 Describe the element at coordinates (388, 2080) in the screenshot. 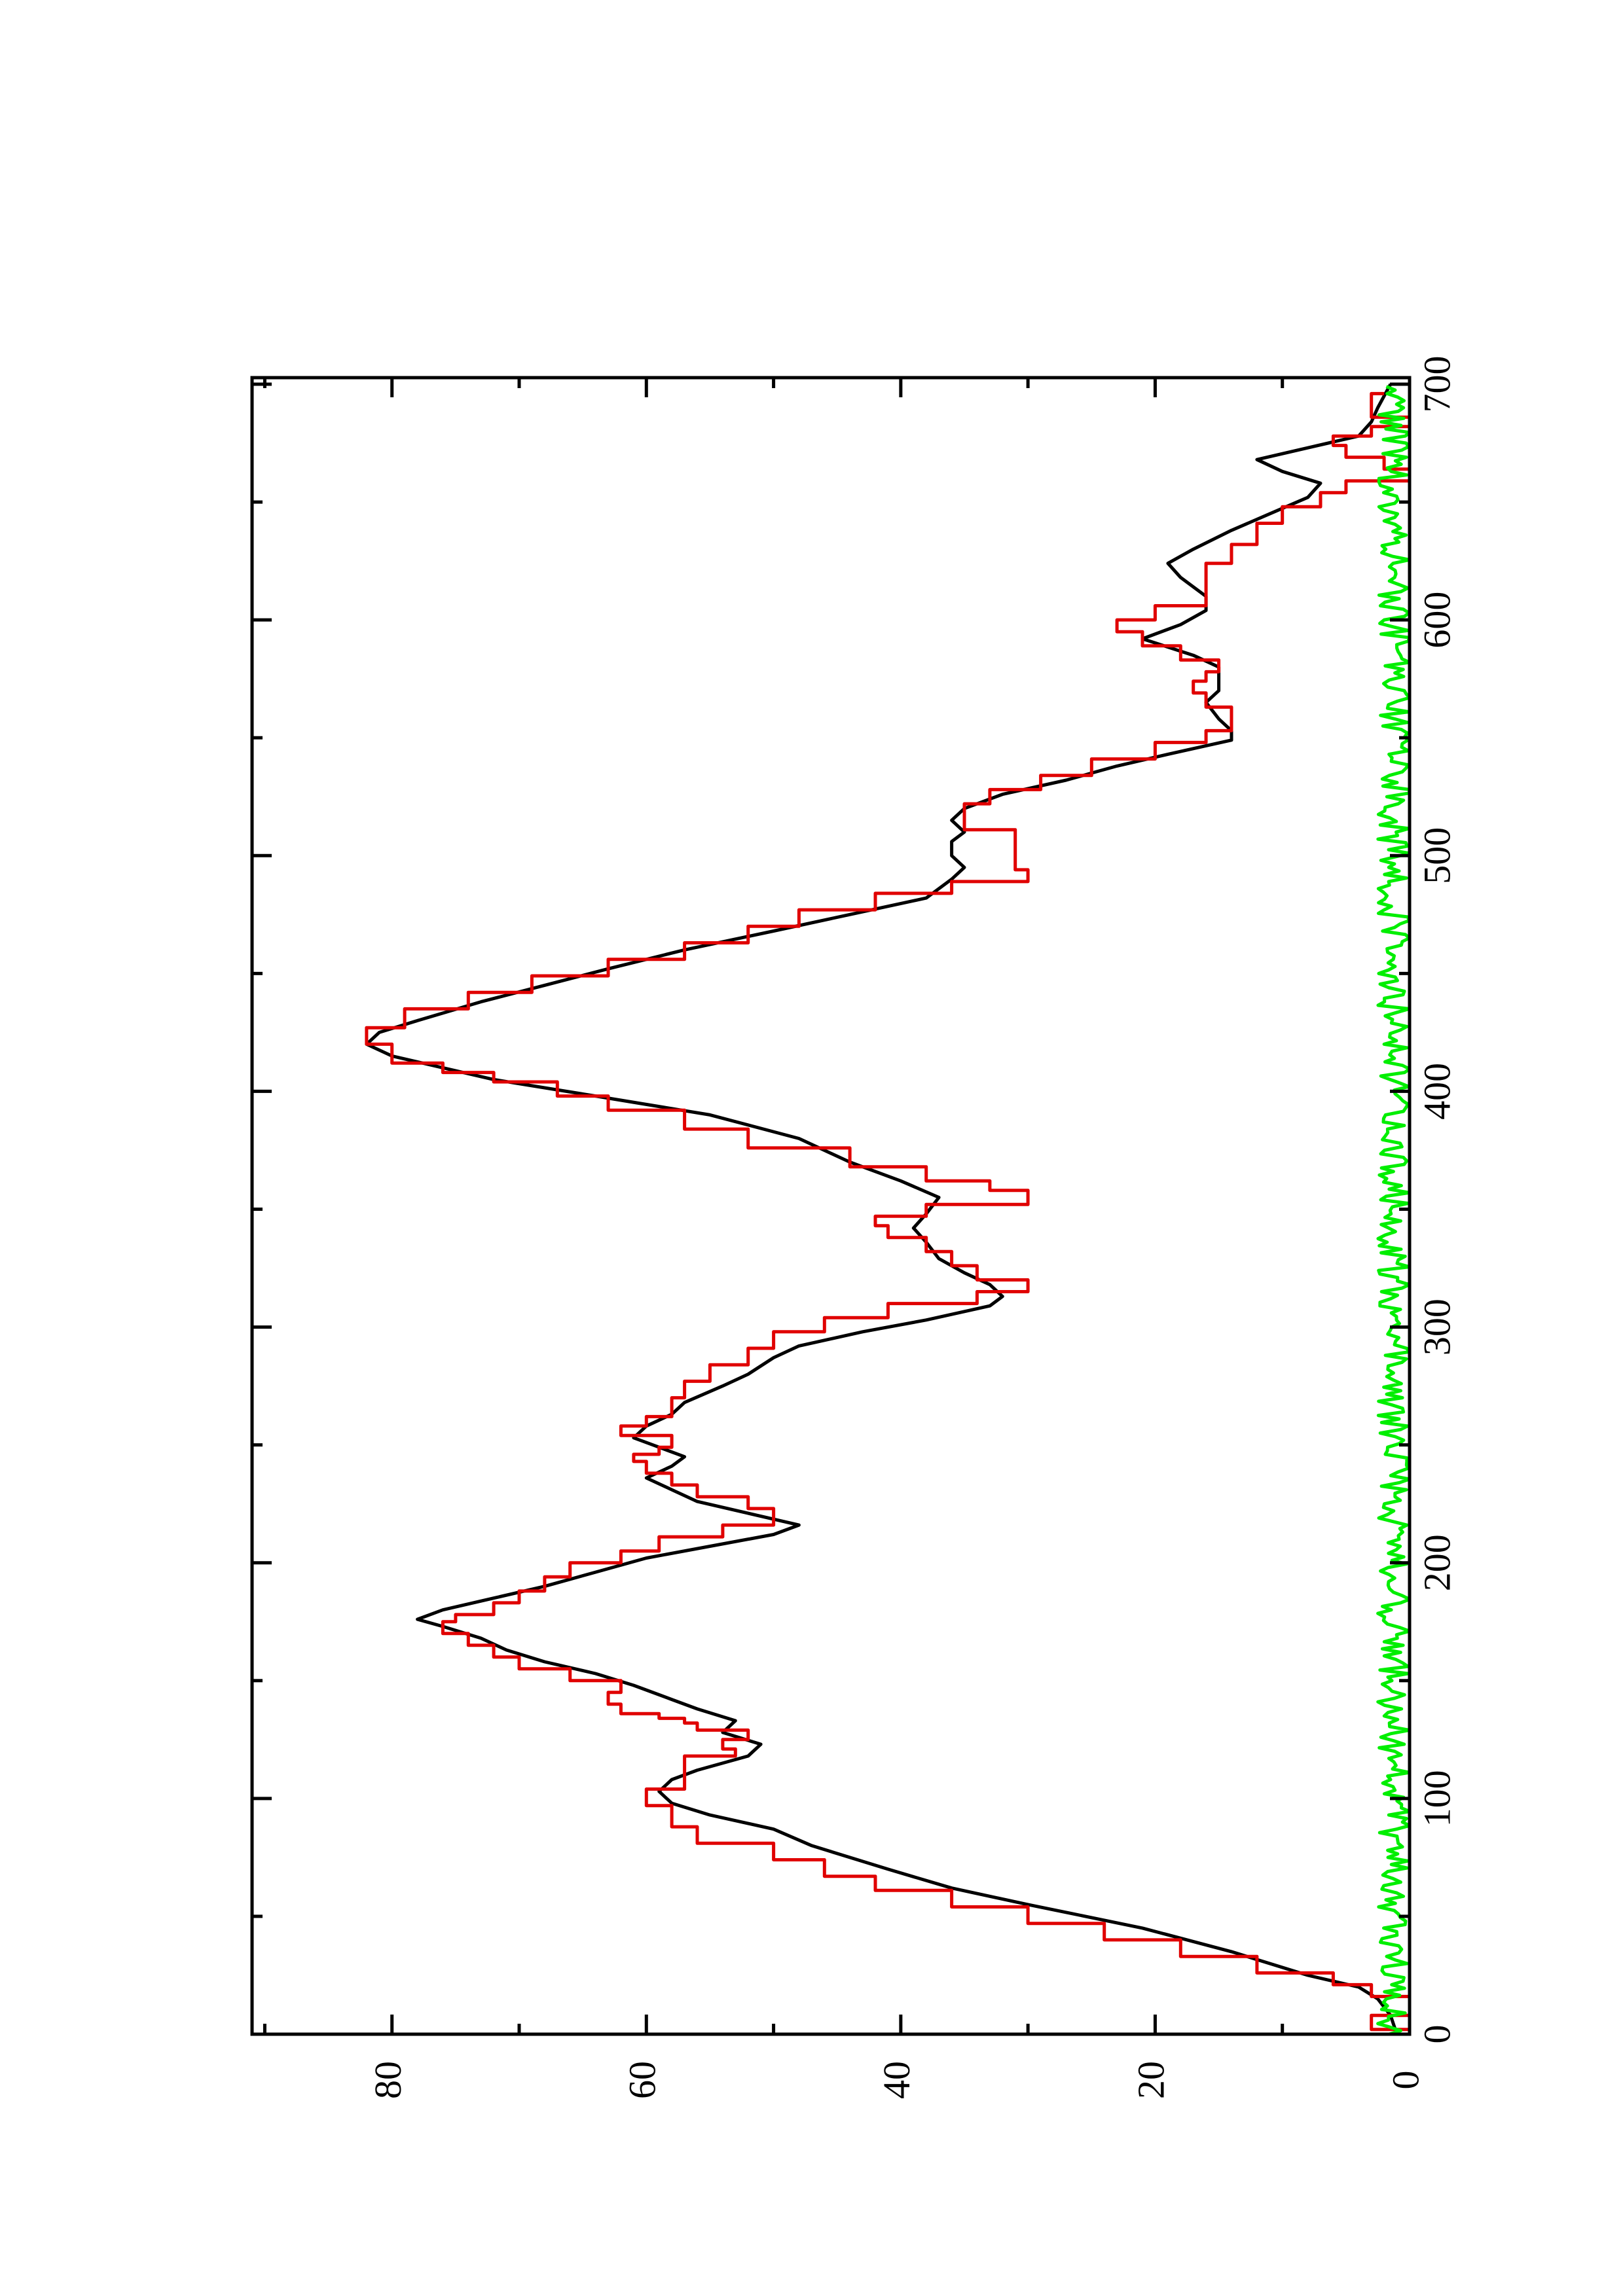

I see `y-tick-label: 80` at that location.